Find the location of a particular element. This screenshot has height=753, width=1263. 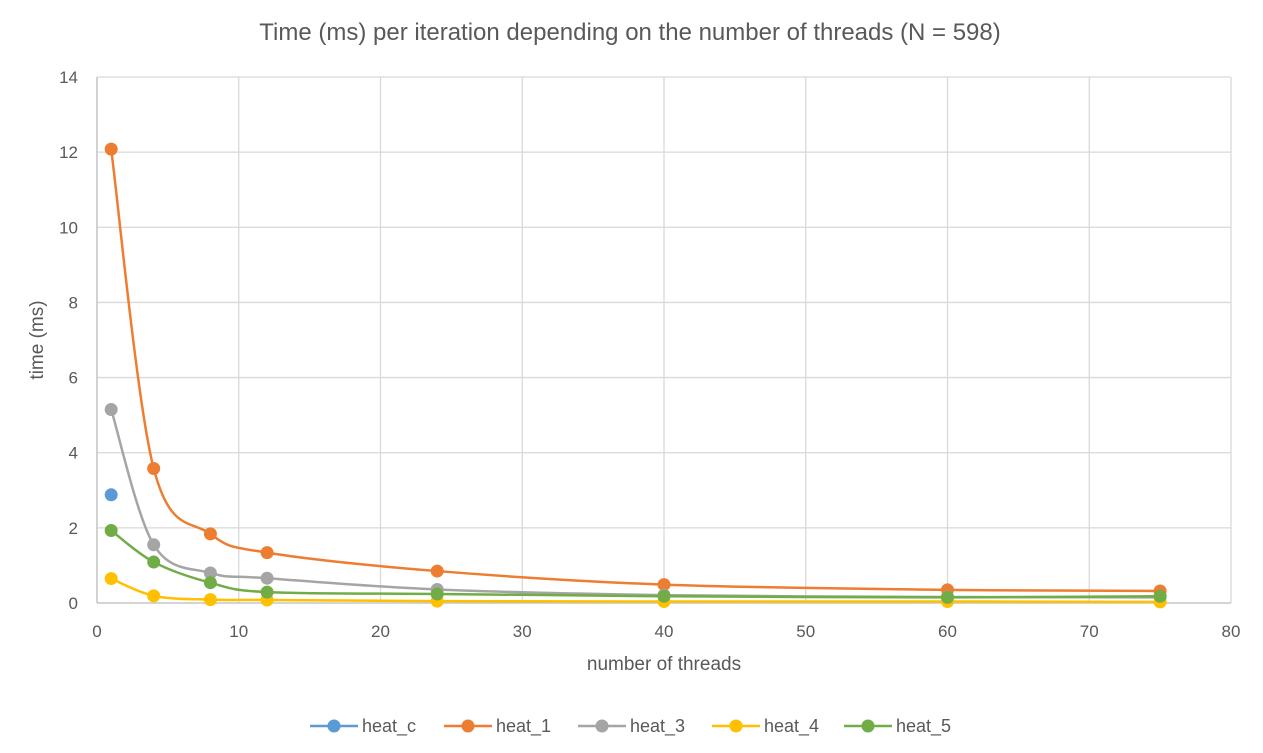

y-tick-label: 6 is located at coordinates (73, 378).